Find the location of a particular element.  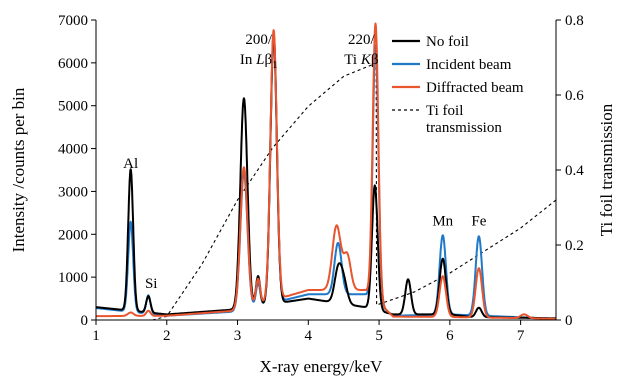

x-tick-label: 3 is located at coordinates (238, 336).